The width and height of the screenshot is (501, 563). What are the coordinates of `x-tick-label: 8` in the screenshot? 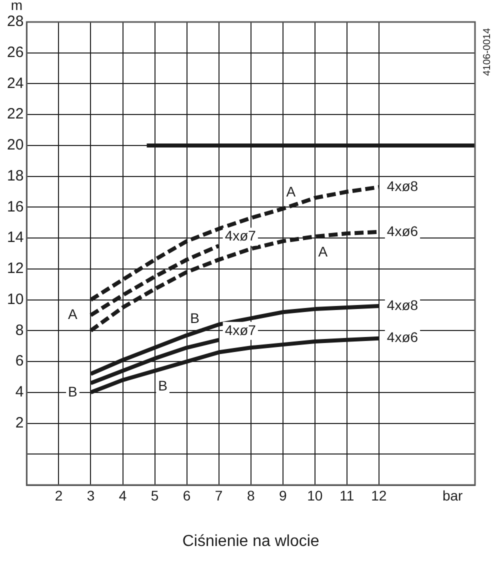 It's located at (250, 495).